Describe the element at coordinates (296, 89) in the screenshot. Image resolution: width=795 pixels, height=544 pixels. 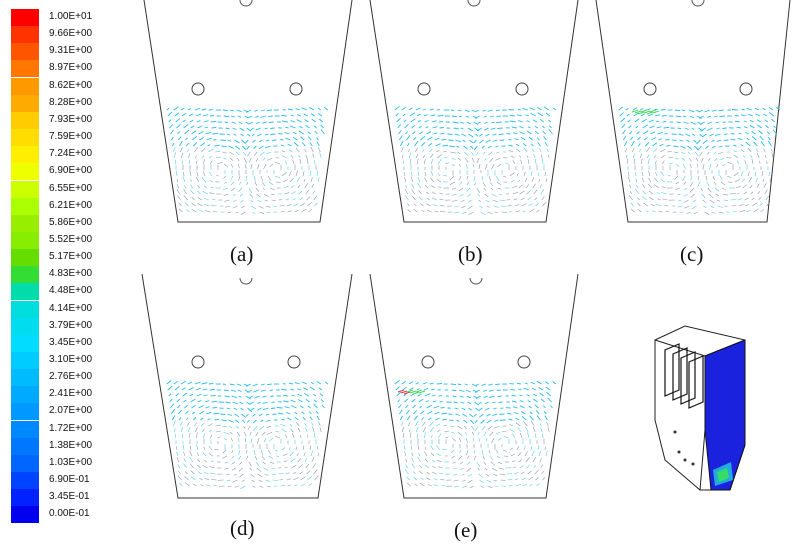
I see `pipe-circle-right` at that location.